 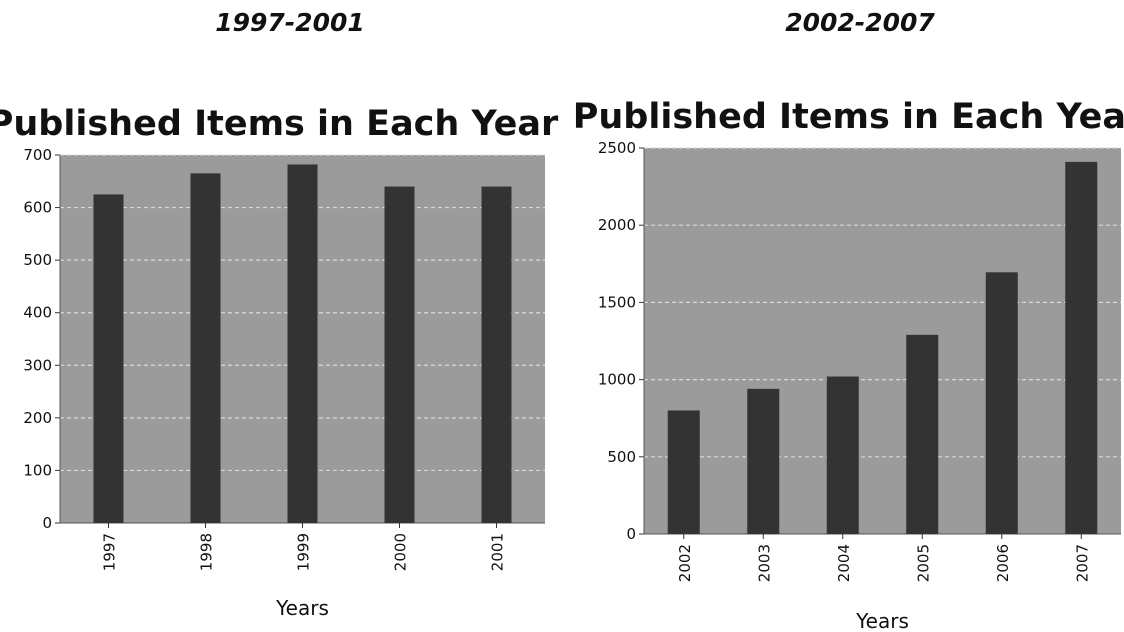 What do you see at coordinates (617, 225) in the screenshot?
I see `y-tick-label: 2000` at bounding box center [617, 225].